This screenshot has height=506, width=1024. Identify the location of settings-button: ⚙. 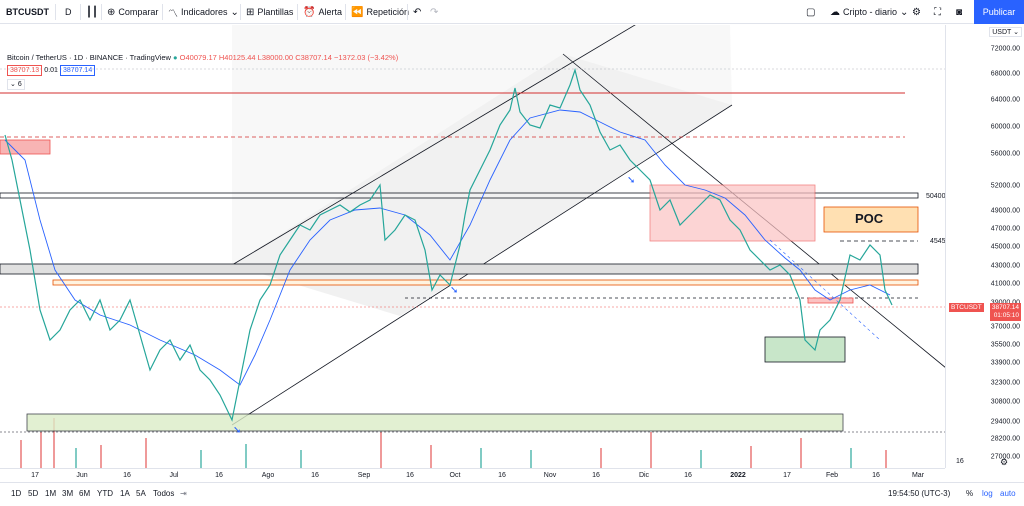
(916, 12).